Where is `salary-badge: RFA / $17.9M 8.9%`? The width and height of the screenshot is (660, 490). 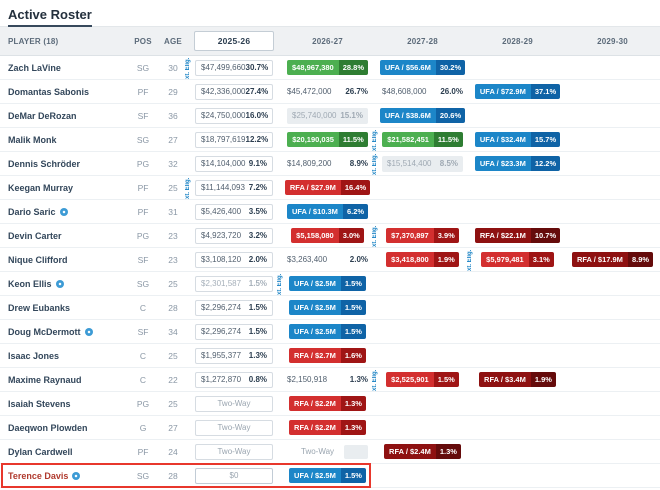 salary-badge: RFA / $17.9M 8.9% is located at coordinates (612, 259).